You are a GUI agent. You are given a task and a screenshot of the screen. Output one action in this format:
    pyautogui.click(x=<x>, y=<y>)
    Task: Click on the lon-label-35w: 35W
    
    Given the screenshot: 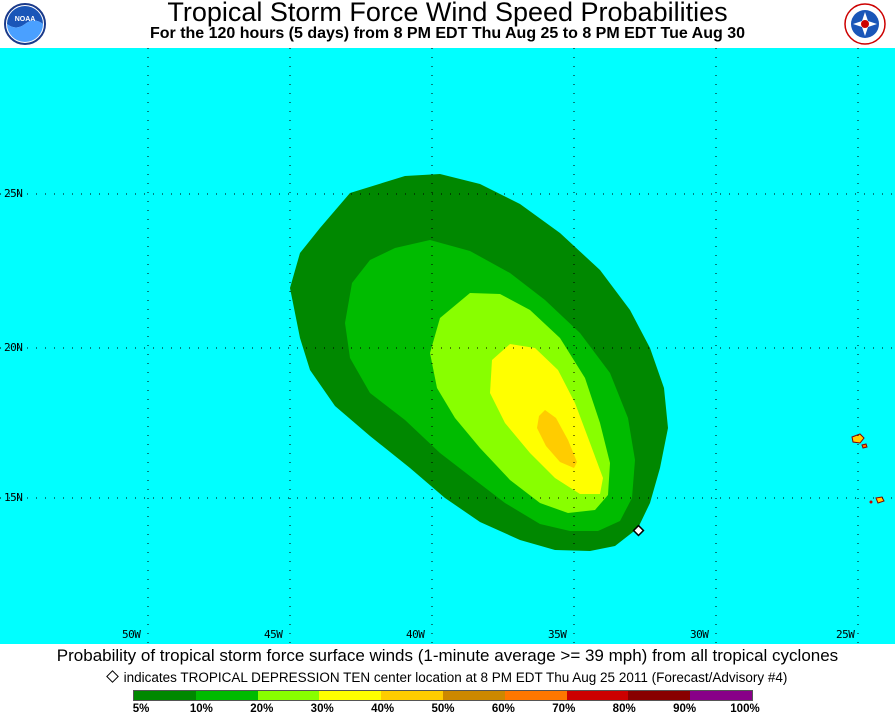 What is the action you would take?
    pyautogui.click(x=557, y=634)
    